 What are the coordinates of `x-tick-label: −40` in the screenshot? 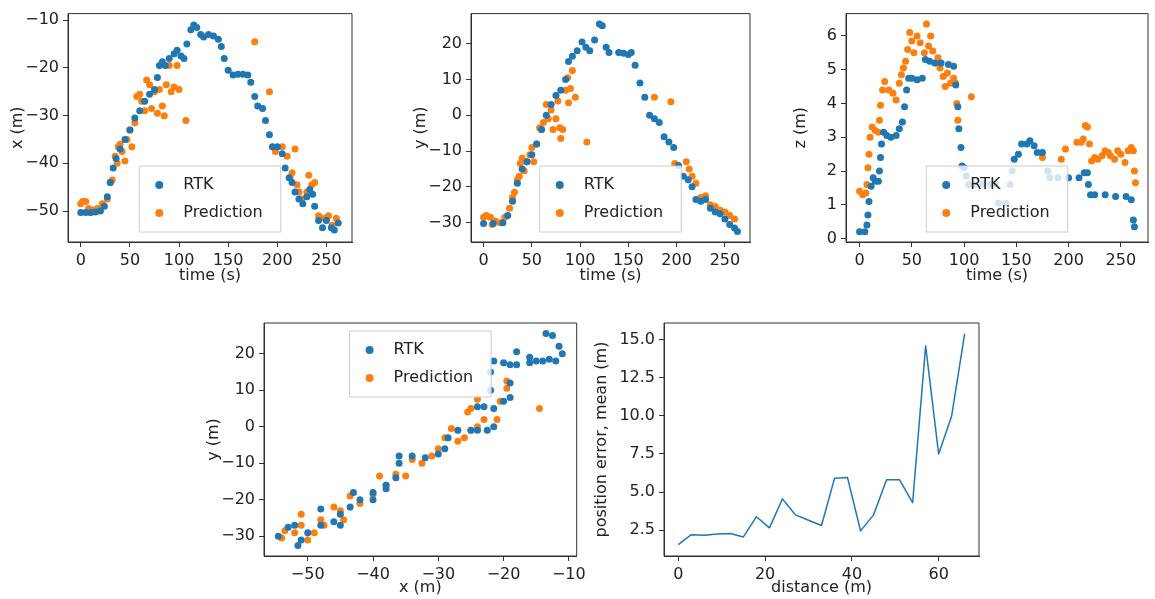 It's located at (373, 573).